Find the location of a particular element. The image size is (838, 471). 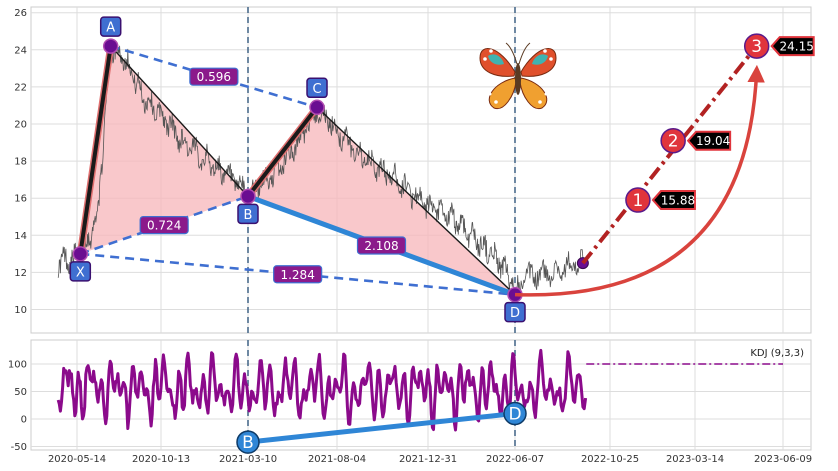

kdj-point-label: B is located at coordinates (248, 443).